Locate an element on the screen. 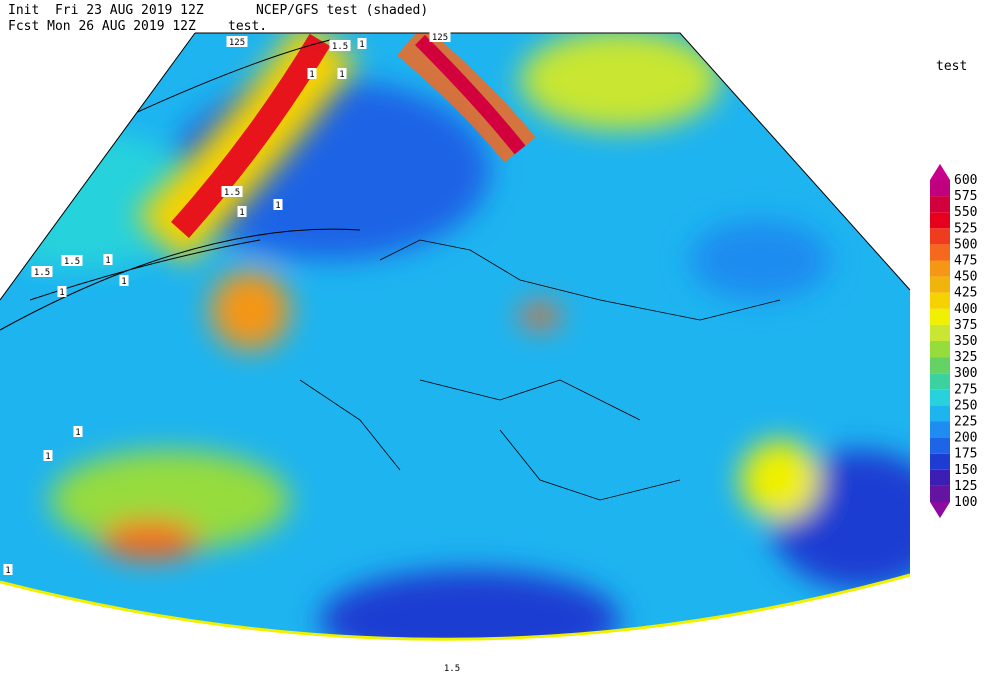  legend-level: 300 is located at coordinates (965, 373).